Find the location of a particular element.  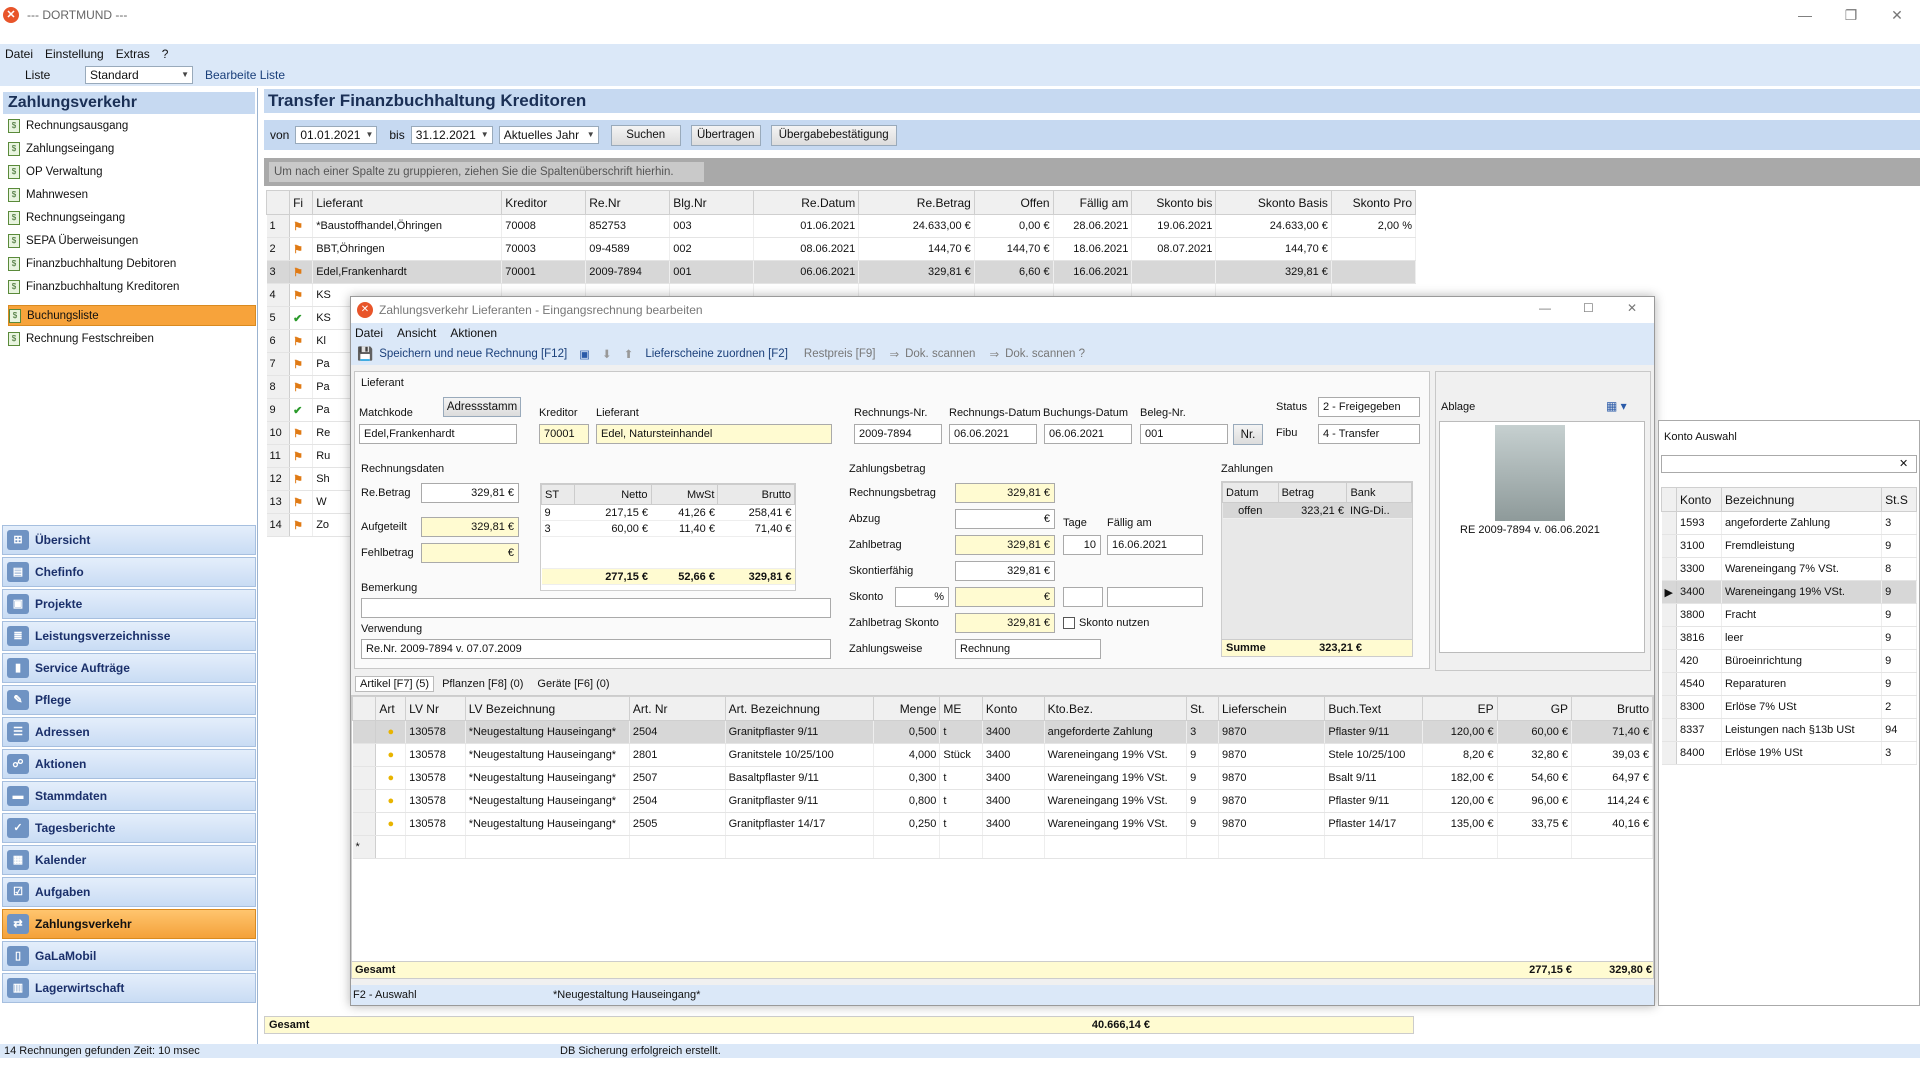

left-item-1: $ Zahlungseingang is located at coordinates (132, 148).